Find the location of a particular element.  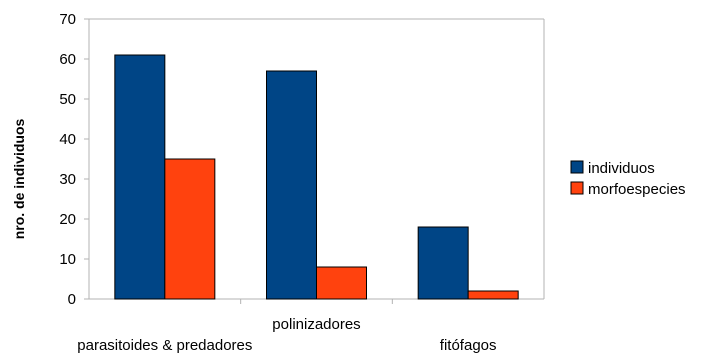

legend-label: morfoespecies is located at coordinates (637, 189).